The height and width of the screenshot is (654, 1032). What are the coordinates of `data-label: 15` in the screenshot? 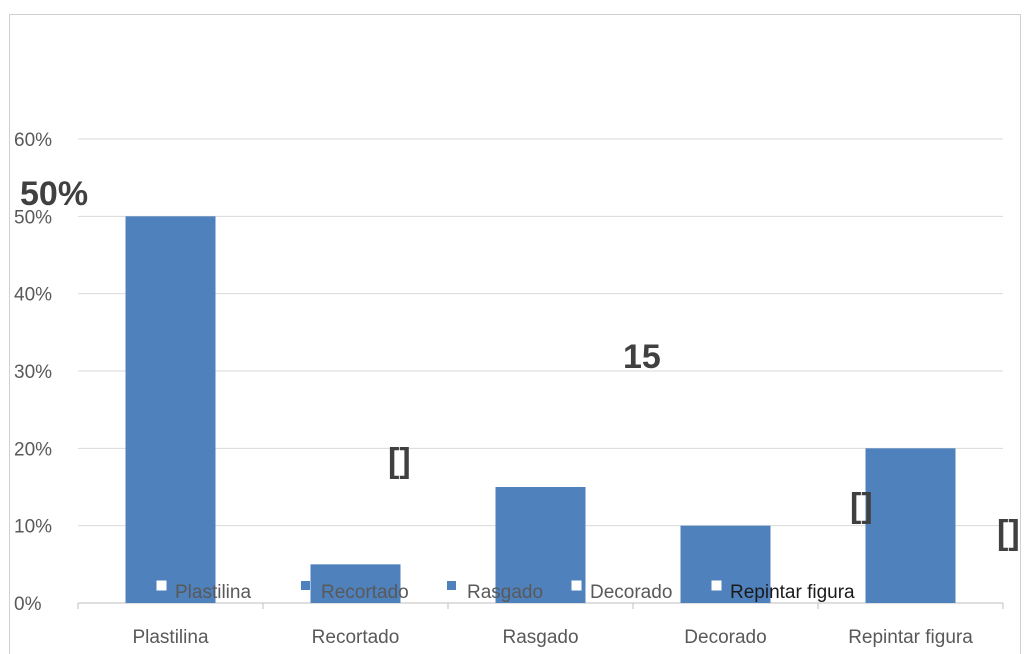 It's located at (642, 357).